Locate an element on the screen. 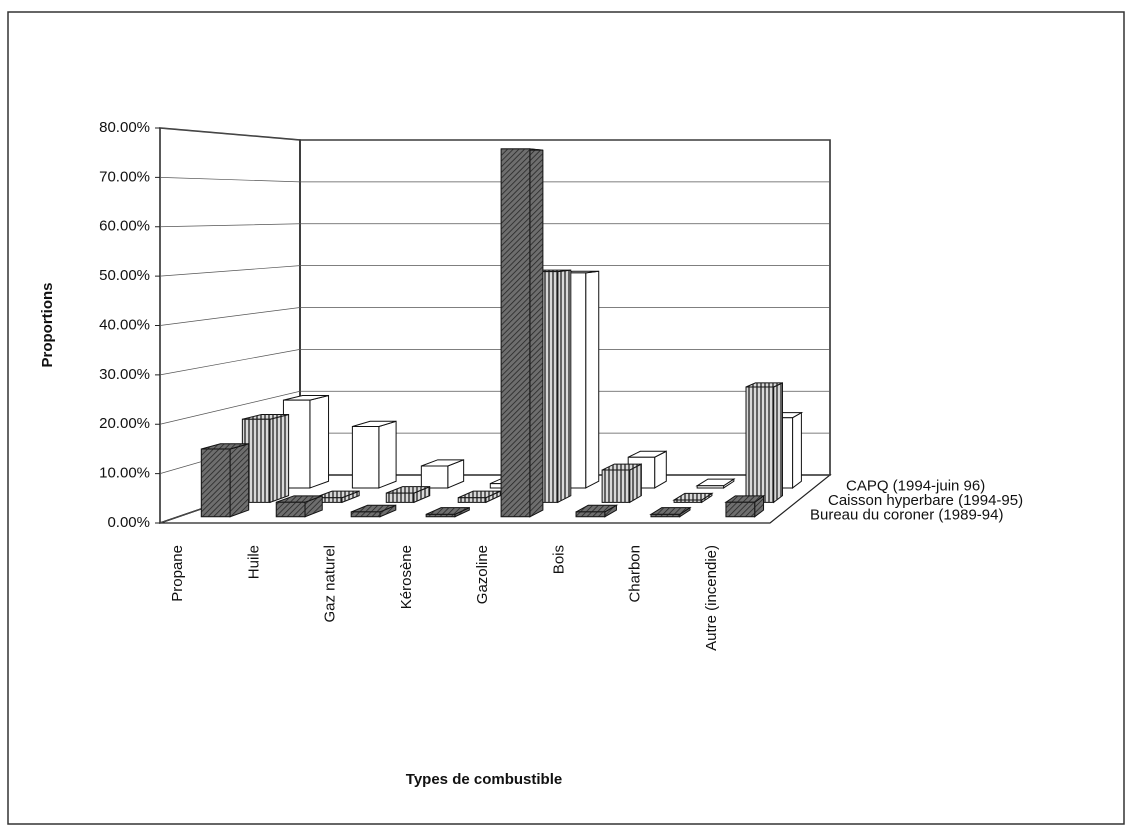  y-tick-label: 20.00% is located at coordinates (124, 423).